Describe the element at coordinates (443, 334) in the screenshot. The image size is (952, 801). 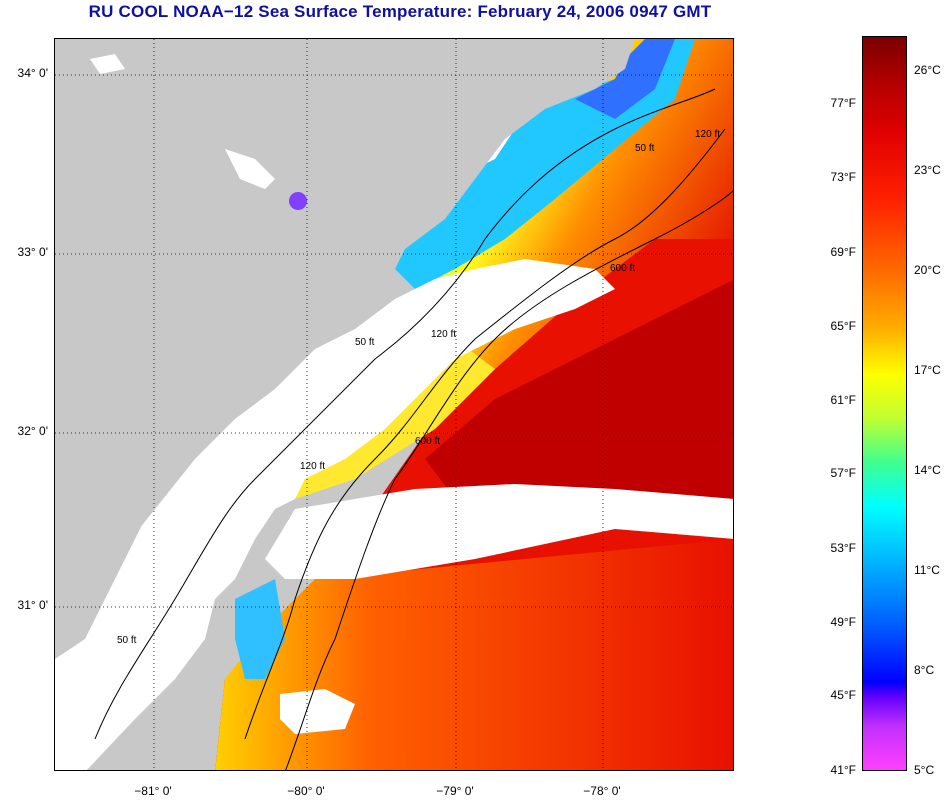
I see `contour-label-120b: 120 ft` at that location.